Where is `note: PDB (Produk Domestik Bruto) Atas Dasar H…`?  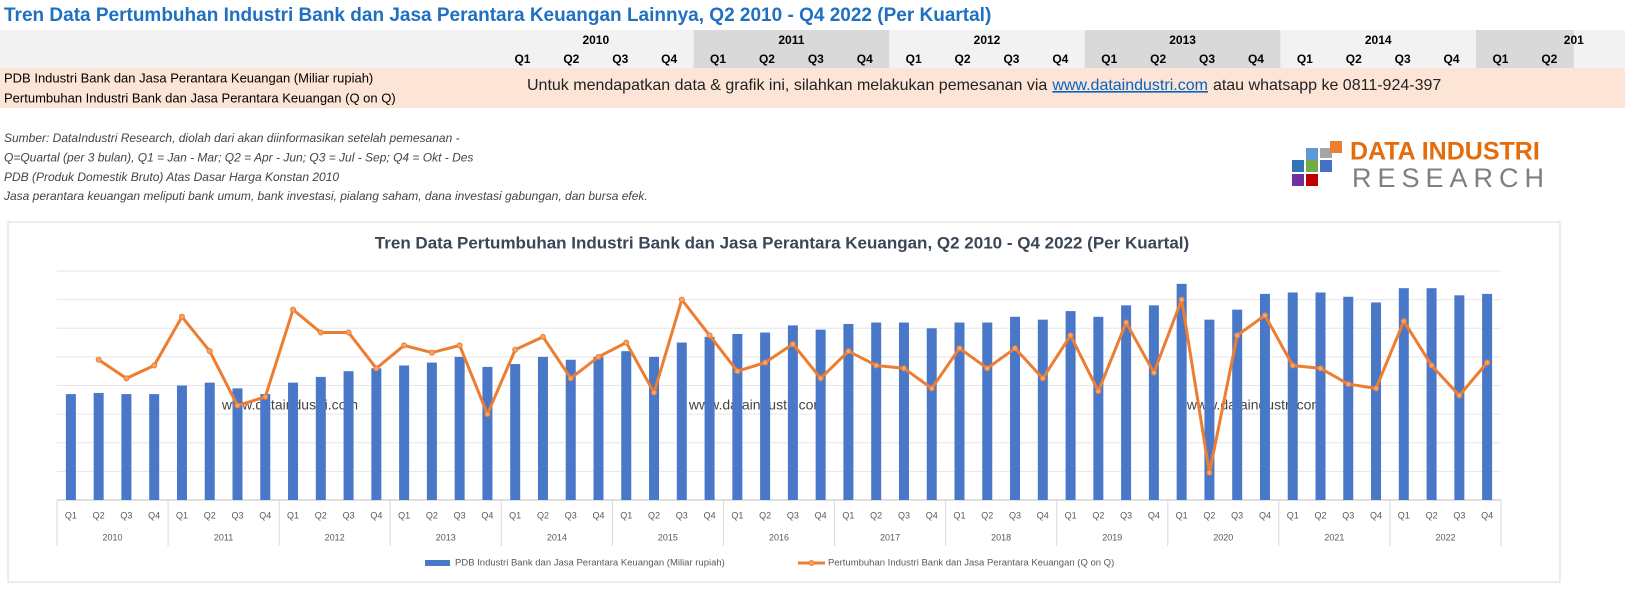 note: PDB (Produk Domestik Bruto) Atas Dasar H… is located at coordinates (171, 177).